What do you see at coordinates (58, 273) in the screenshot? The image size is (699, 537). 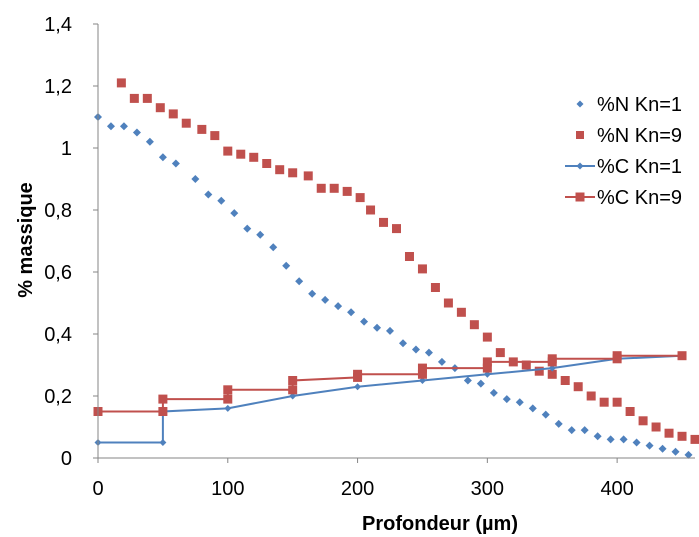 I see `y-tick-label: 0,6` at bounding box center [58, 273].